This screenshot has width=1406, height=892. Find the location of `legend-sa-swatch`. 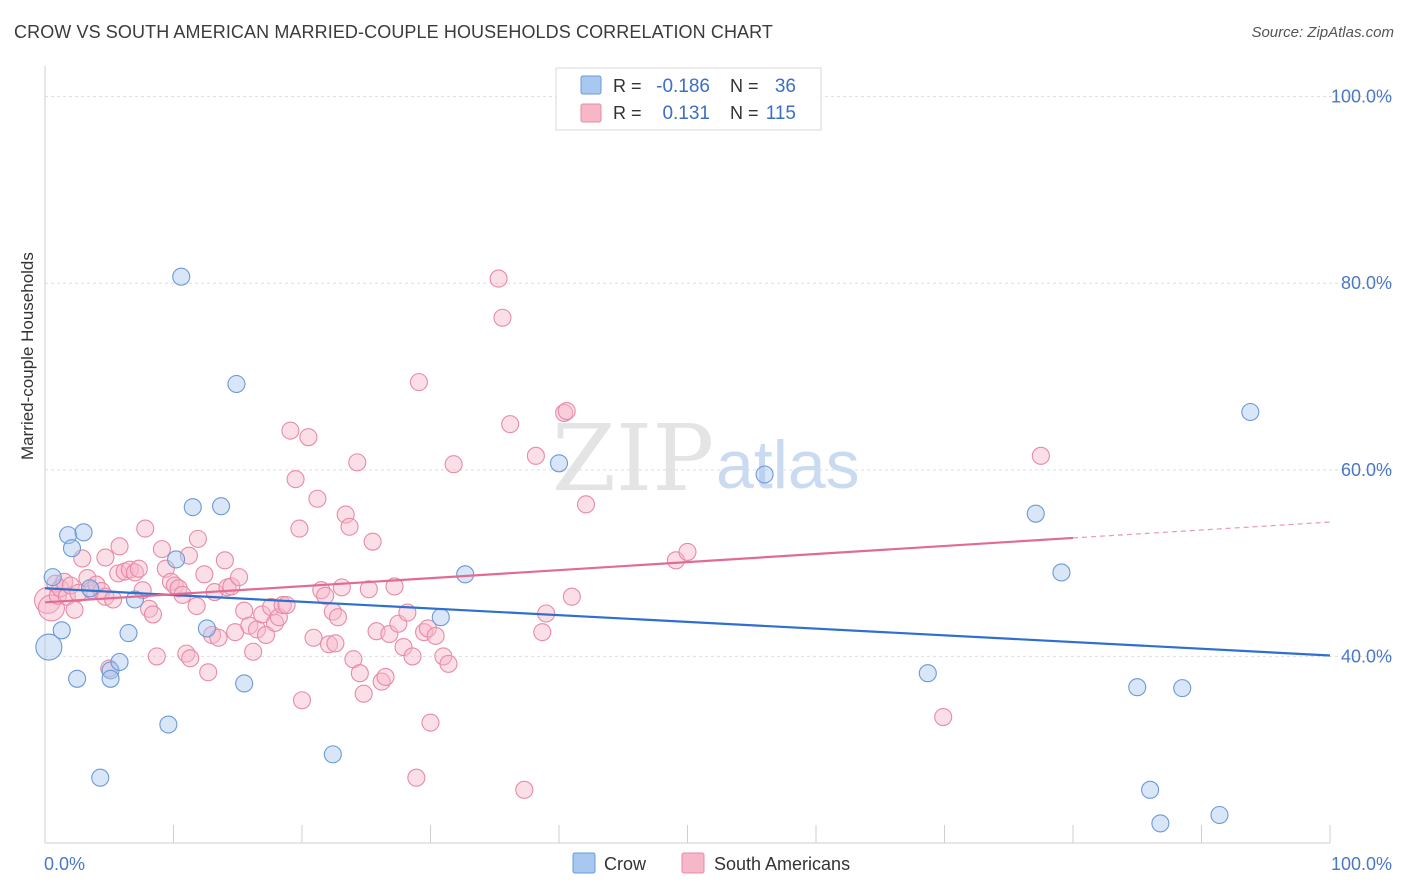

legend-sa-swatch is located at coordinates (591, 113).